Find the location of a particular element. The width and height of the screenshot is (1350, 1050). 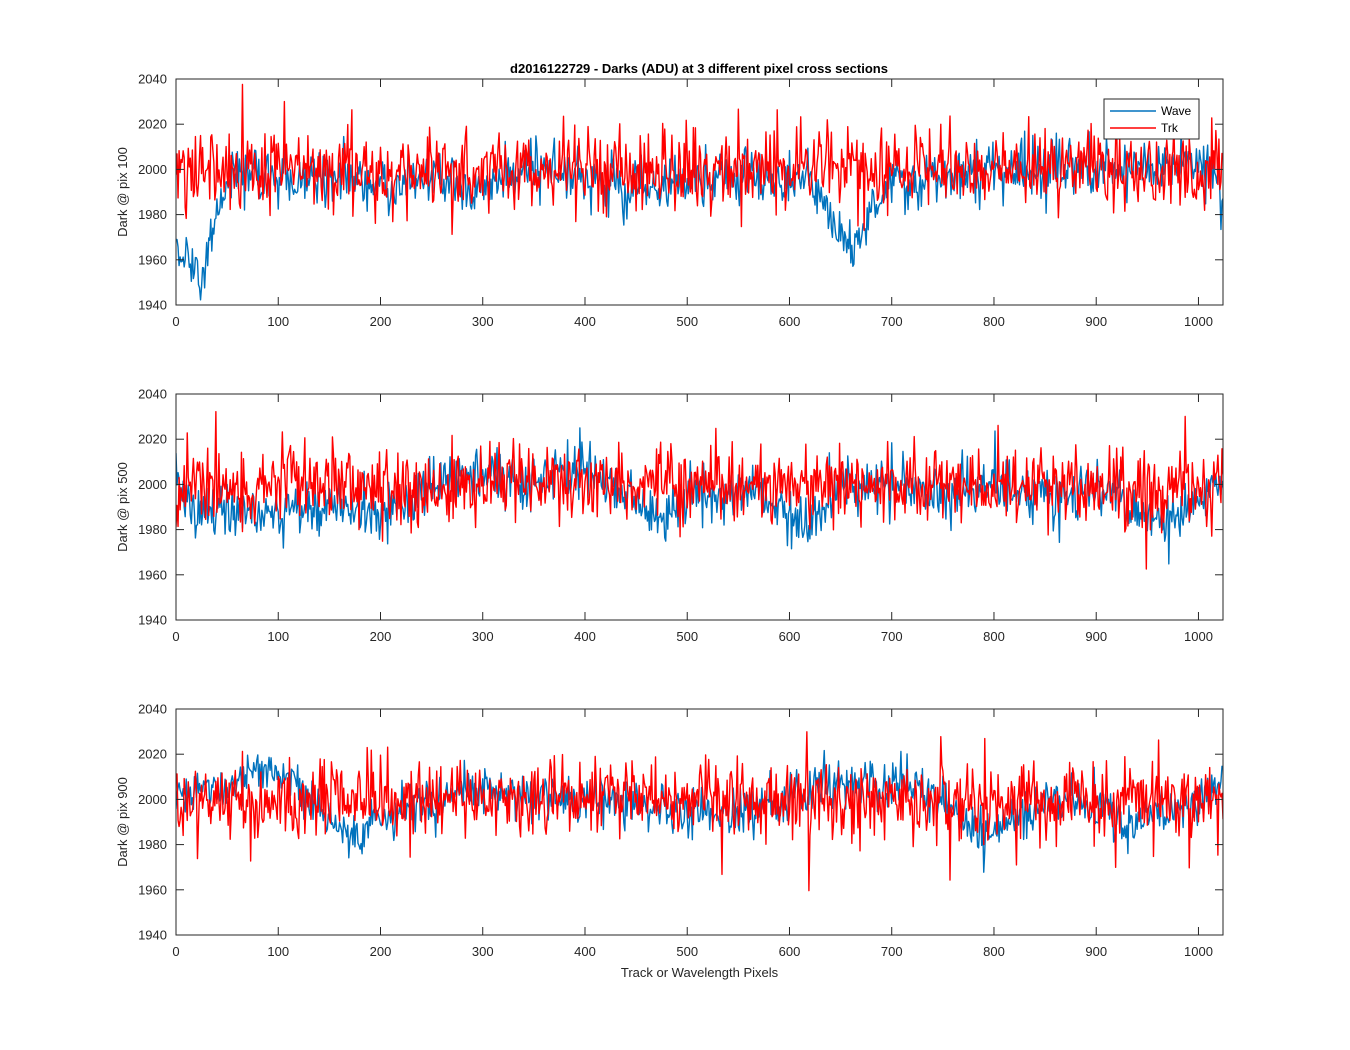

x-axis-label: Track or Wavelength Pixels is located at coordinates (700, 972).